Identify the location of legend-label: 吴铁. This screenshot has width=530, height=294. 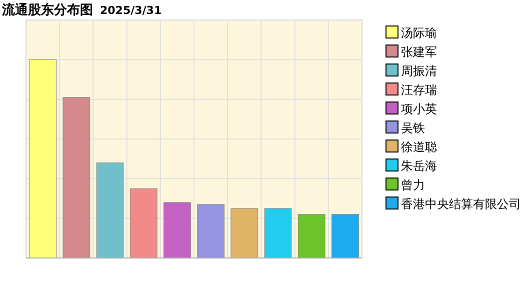
(413, 128).